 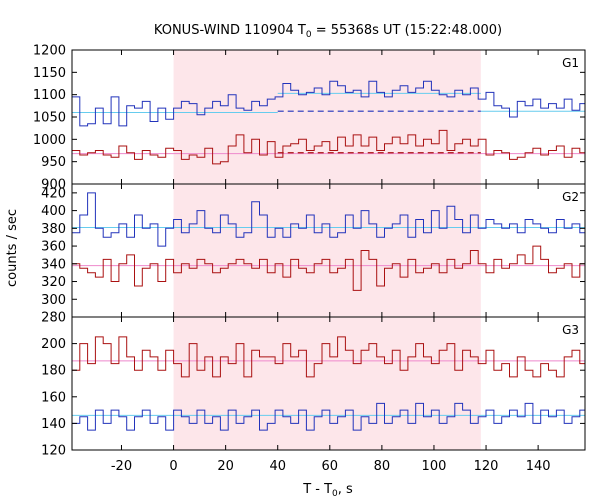 What do you see at coordinates (330, 466) in the screenshot?
I see `x-tick-label: 60` at bounding box center [330, 466].